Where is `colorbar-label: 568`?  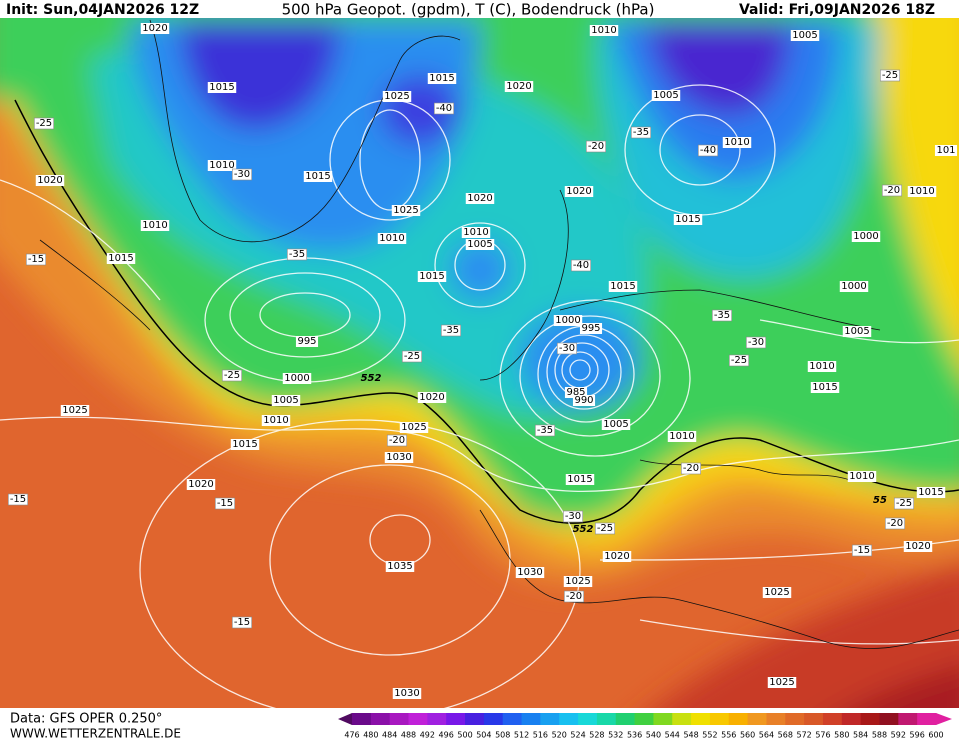 colorbar-label: 568 is located at coordinates (785, 735).